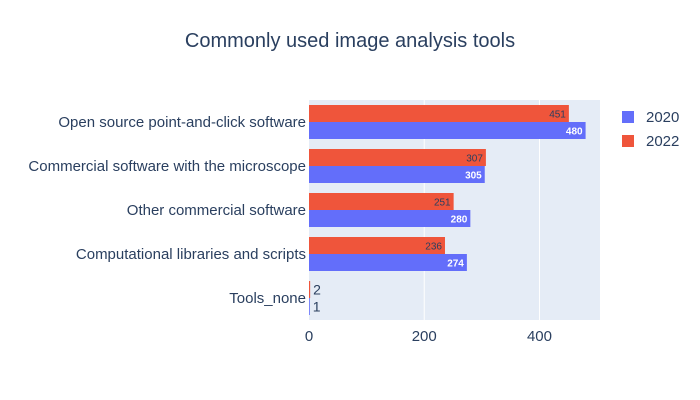  What do you see at coordinates (539, 336) in the screenshot?
I see `x-tick-label: 400` at bounding box center [539, 336].